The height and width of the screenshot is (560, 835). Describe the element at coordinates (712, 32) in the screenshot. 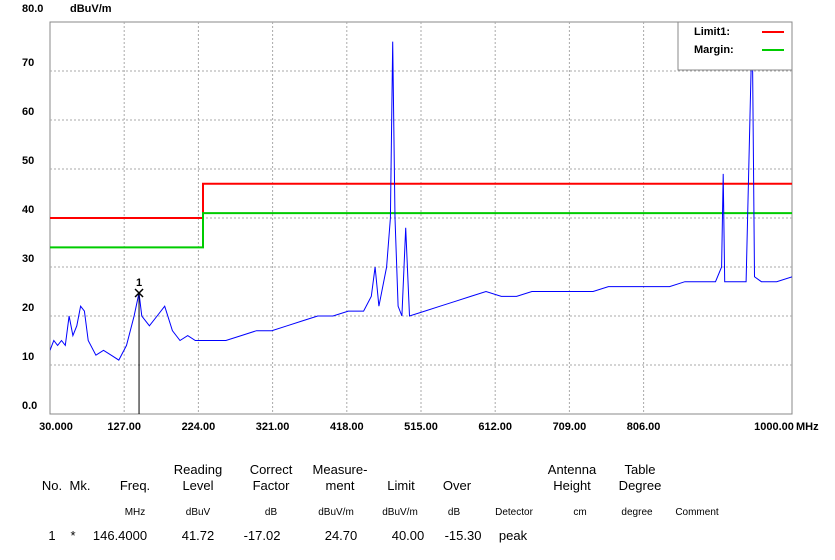

I see `legend-label: Limit1:` at that location.